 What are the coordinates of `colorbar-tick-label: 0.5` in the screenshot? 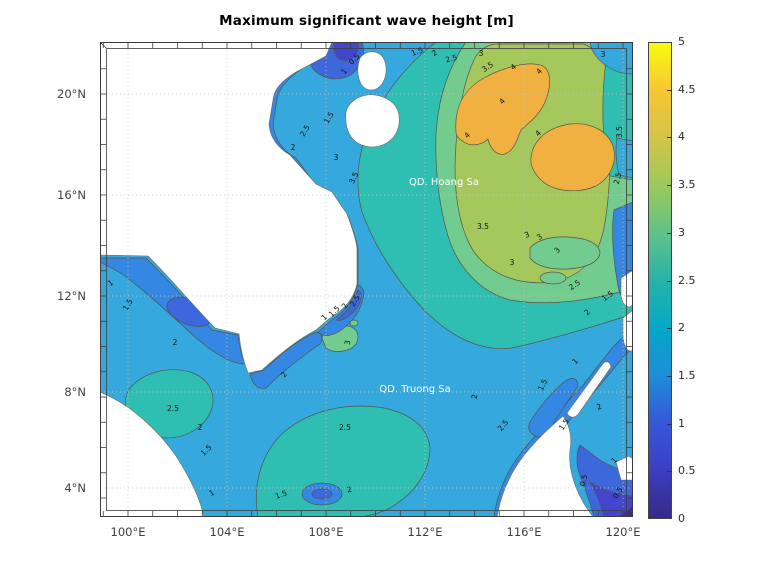 It's located at (687, 471).